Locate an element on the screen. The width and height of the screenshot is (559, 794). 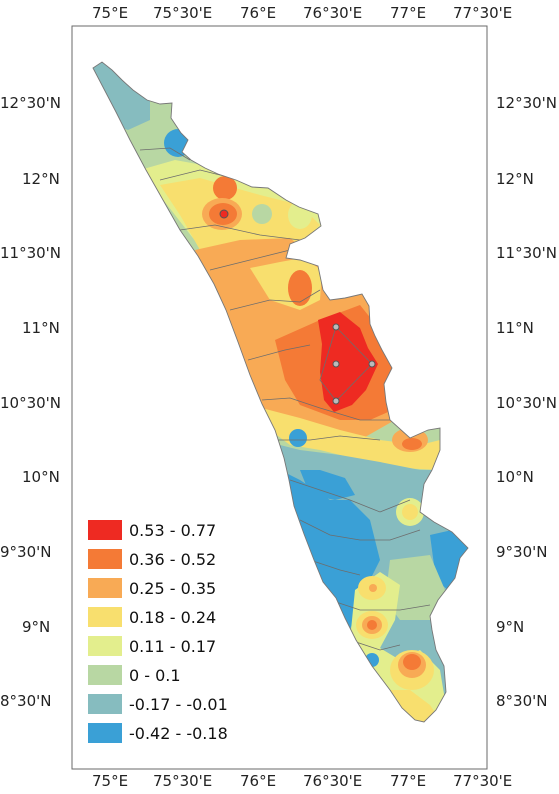
x-tick-bottom: 76°30'E is located at coordinates (332, 781).